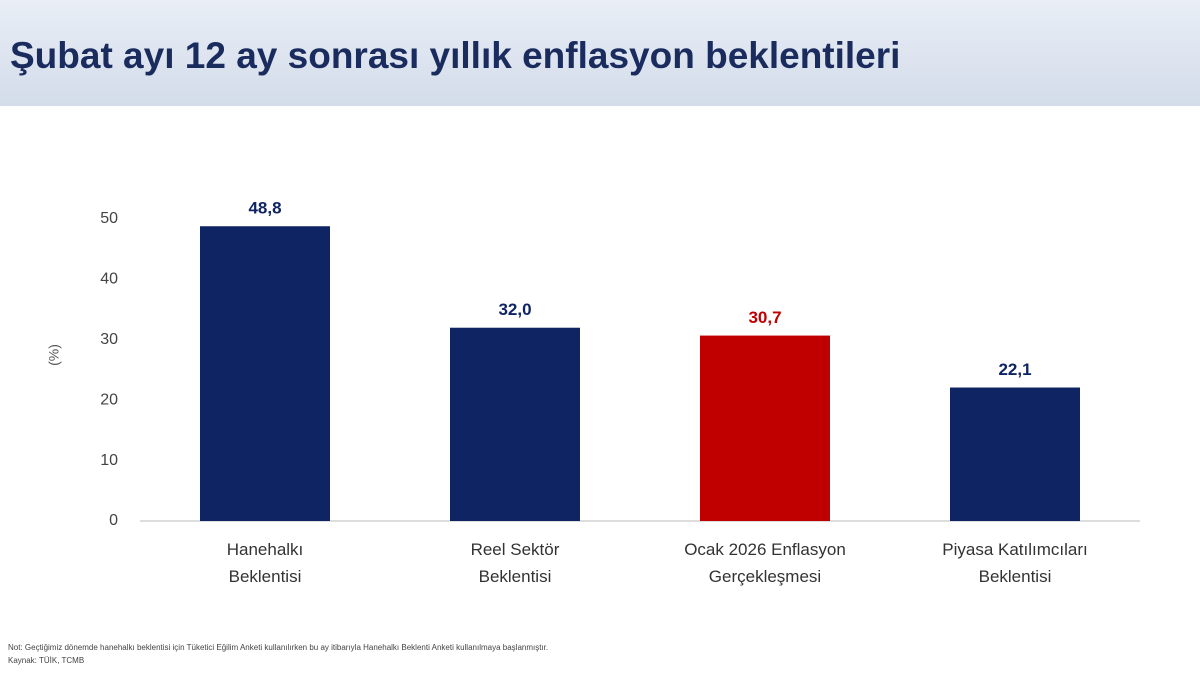 This screenshot has height=675, width=1200. Describe the element at coordinates (54, 355) in the screenshot. I see `y-axis-label: (%)` at that location.